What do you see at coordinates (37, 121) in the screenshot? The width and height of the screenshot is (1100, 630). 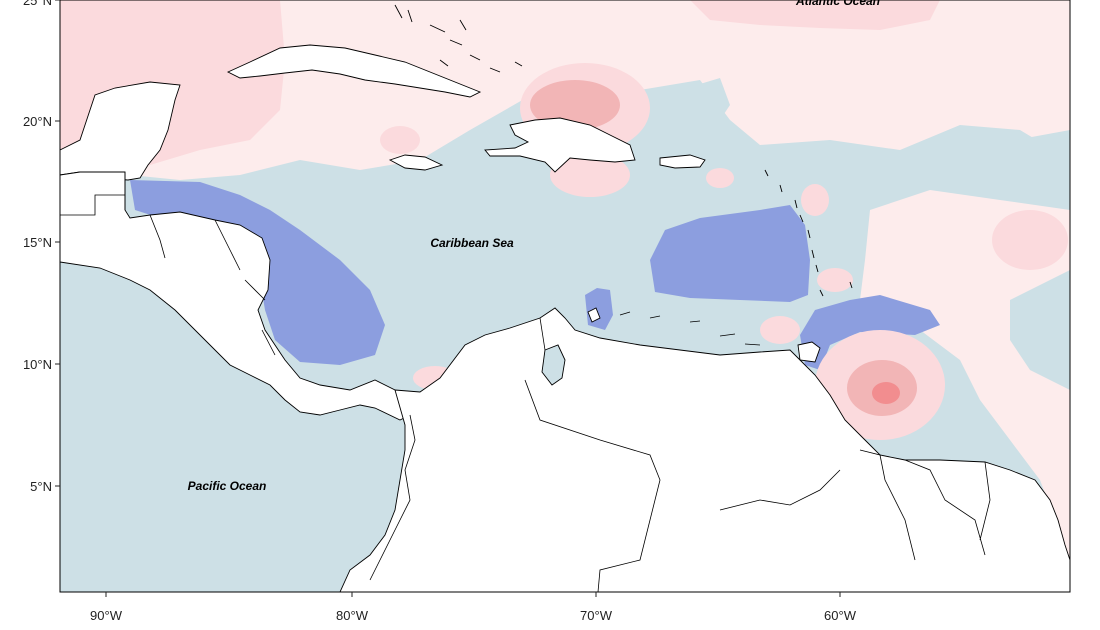 I see `y-tick-20n: 20°N` at bounding box center [37, 121].